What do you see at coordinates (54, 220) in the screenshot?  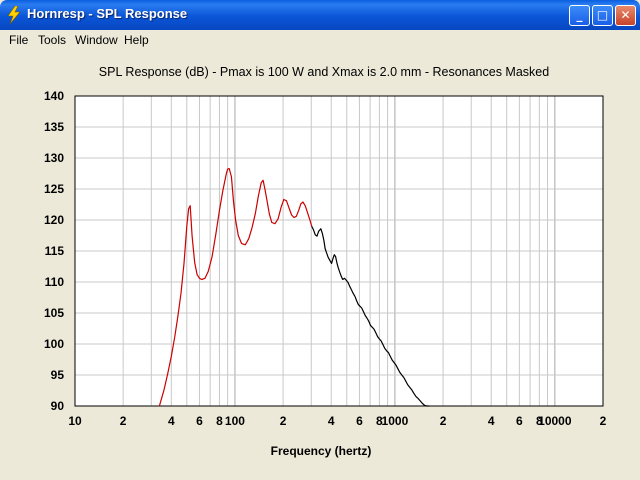 I see `y-tick-label: 120` at bounding box center [54, 220].